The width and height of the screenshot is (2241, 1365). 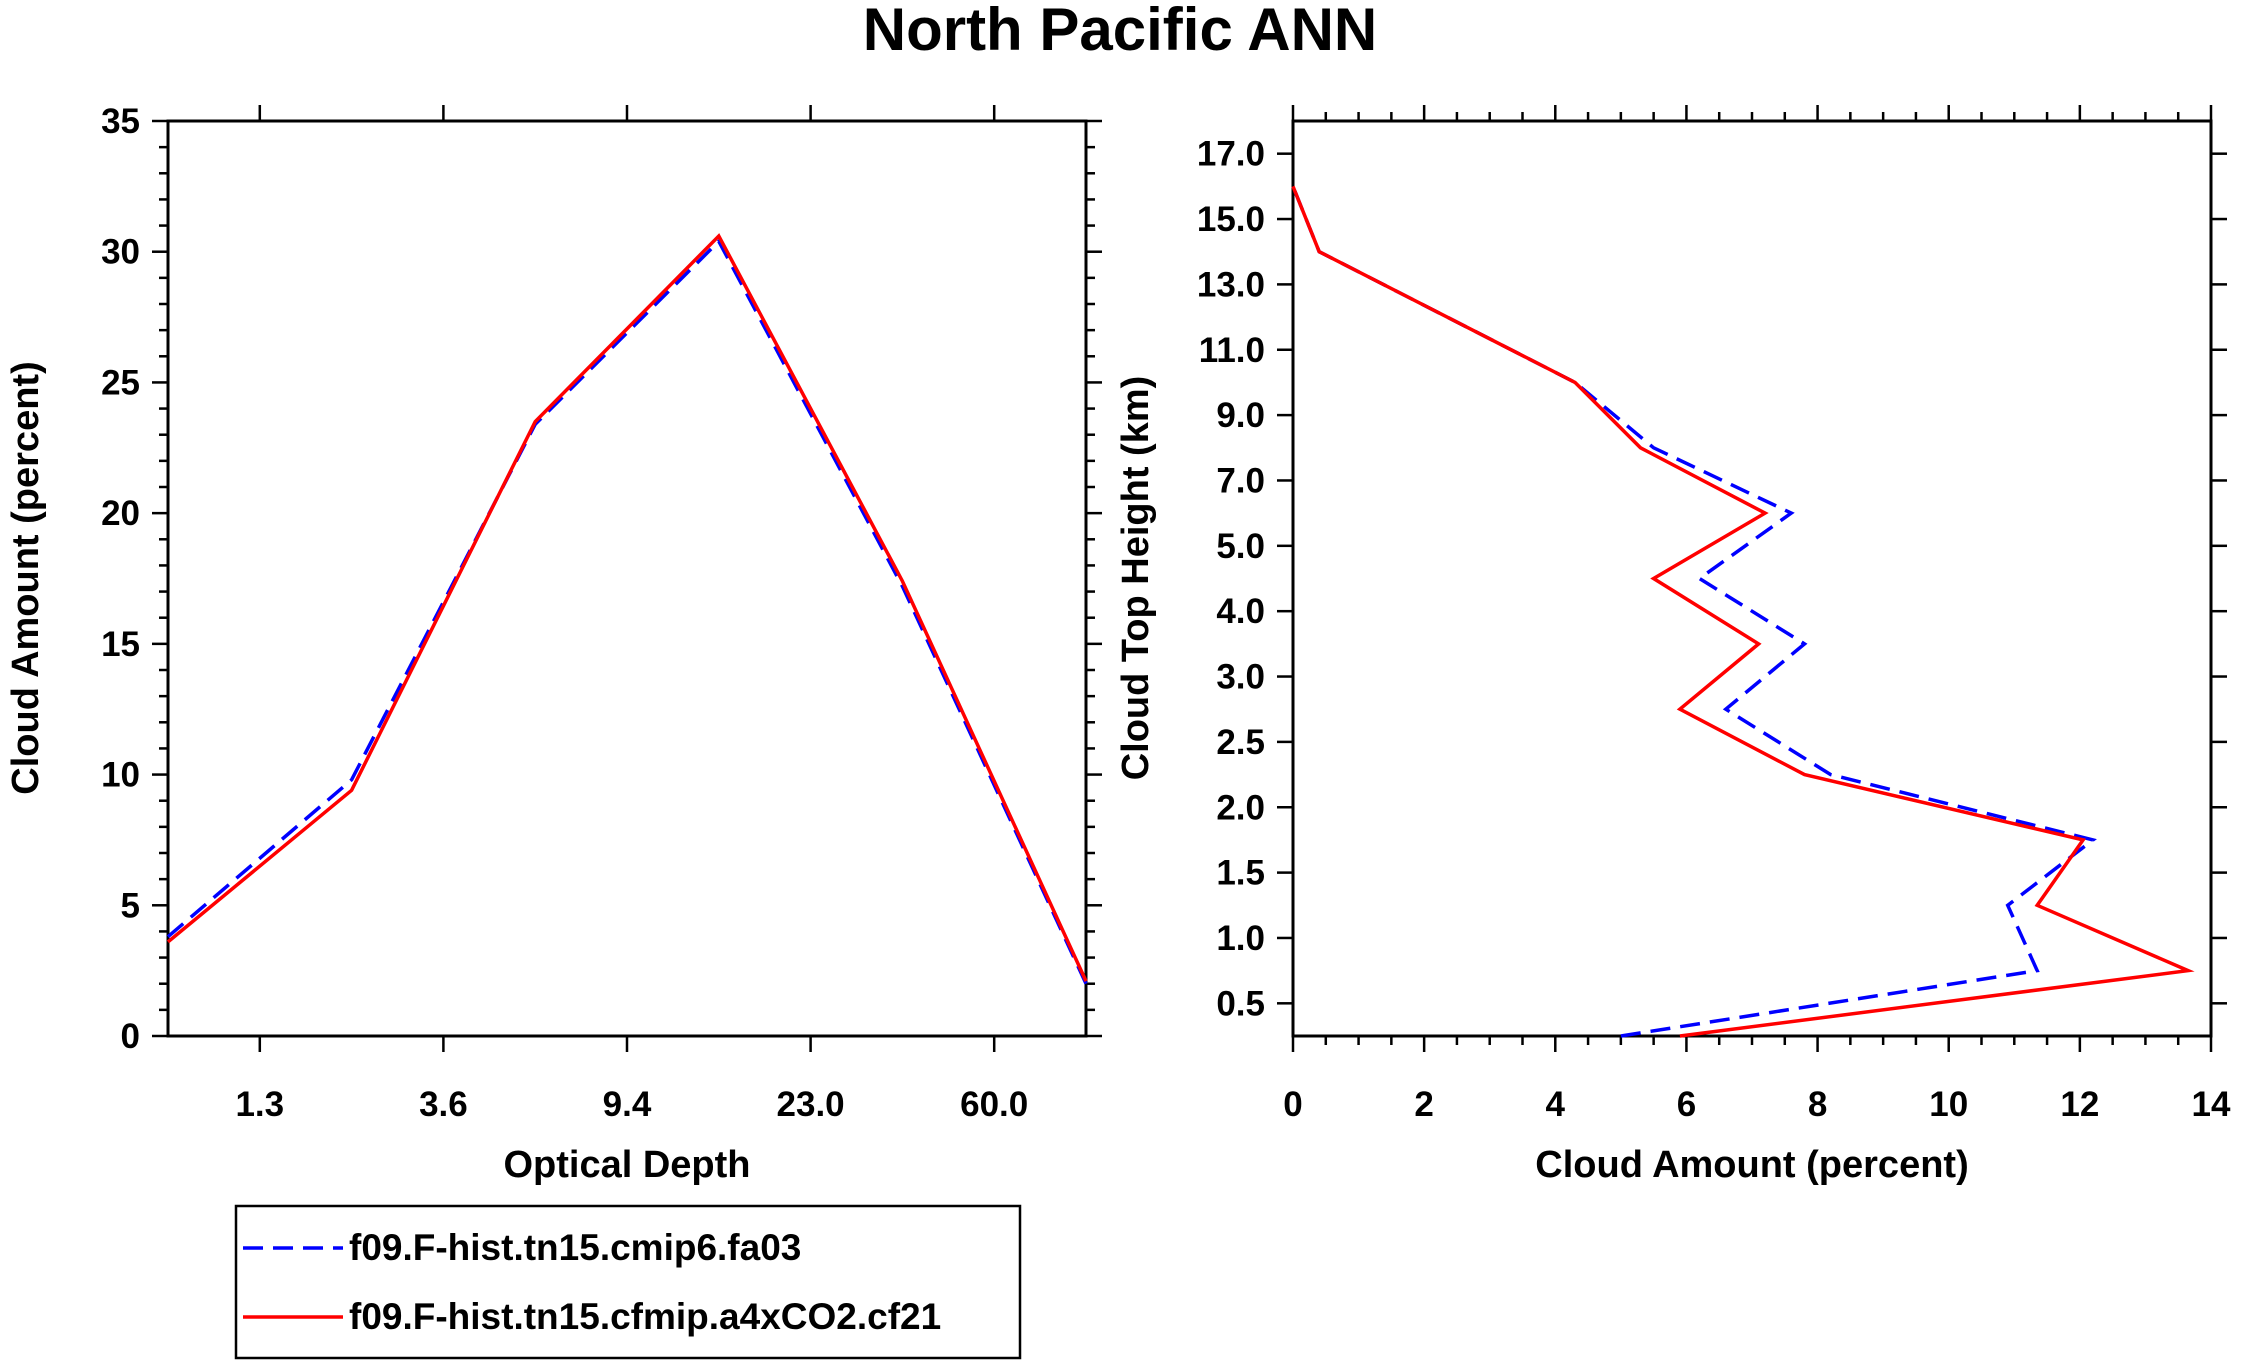 What do you see at coordinates (1292, 1104) in the screenshot?
I see `right-x-tick-label: 0` at bounding box center [1292, 1104].